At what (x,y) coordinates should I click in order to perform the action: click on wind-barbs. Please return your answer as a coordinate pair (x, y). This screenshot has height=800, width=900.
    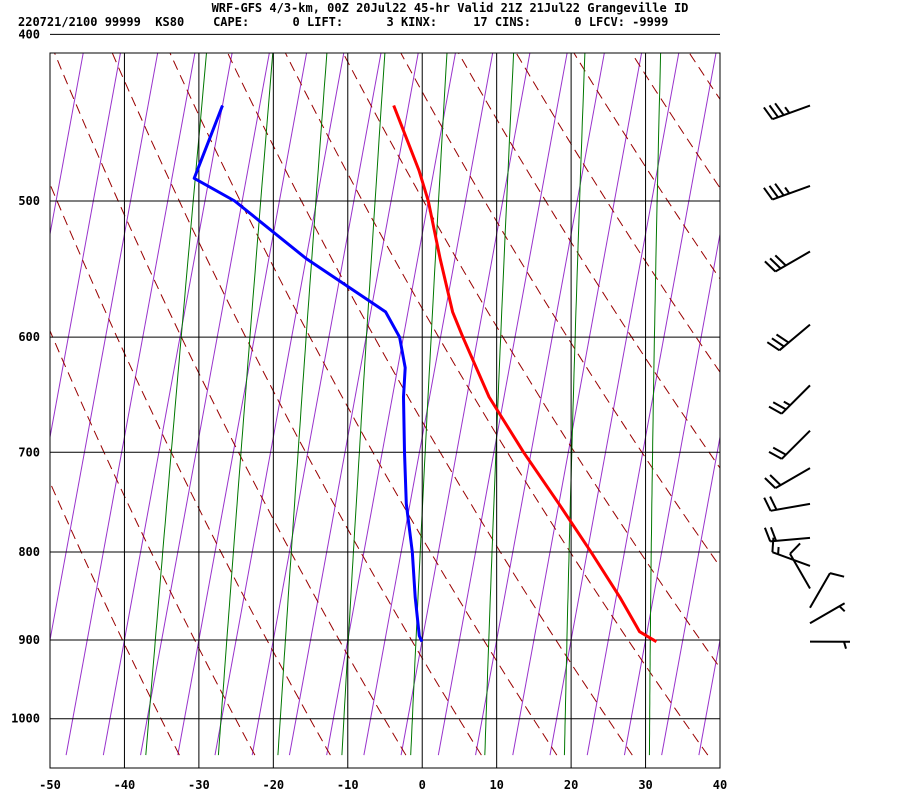
    Looking at the image, I should click on (807, 375).